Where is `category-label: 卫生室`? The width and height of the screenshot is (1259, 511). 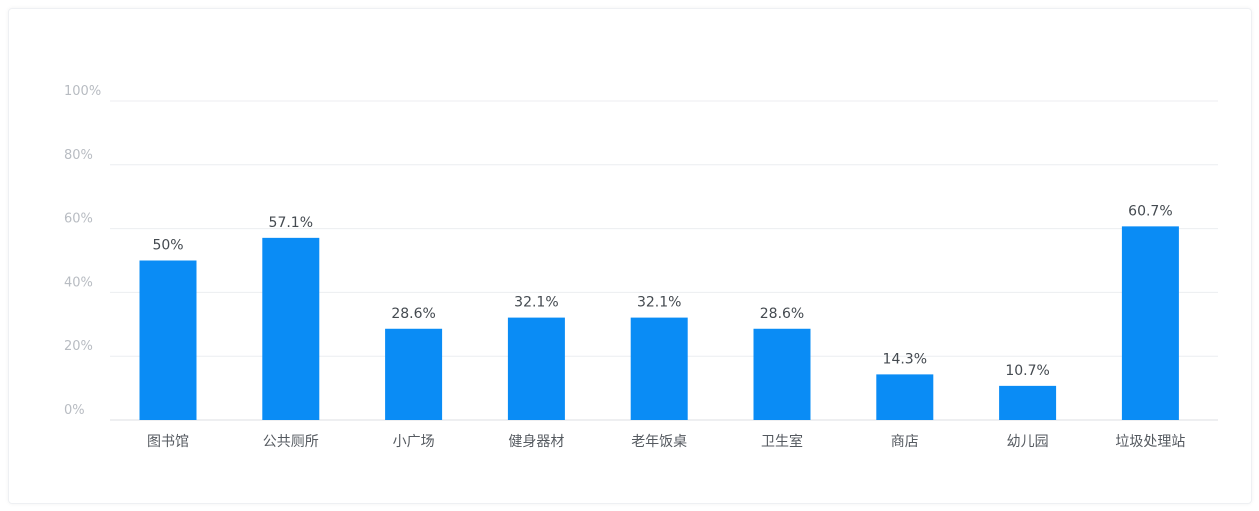
category-label: 卫生室 is located at coordinates (782, 441).